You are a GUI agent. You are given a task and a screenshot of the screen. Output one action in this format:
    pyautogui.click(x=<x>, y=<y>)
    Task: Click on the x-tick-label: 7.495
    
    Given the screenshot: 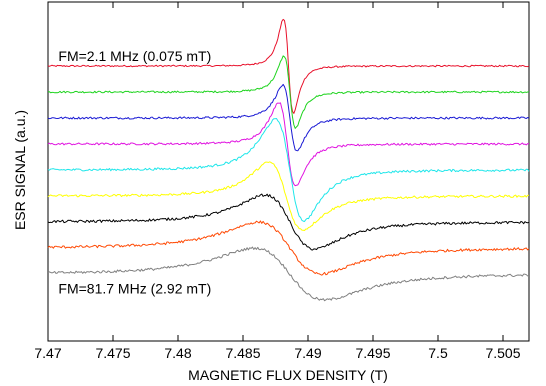 What is the action you would take?
    pyautogui.click(x=372, y=353)
    